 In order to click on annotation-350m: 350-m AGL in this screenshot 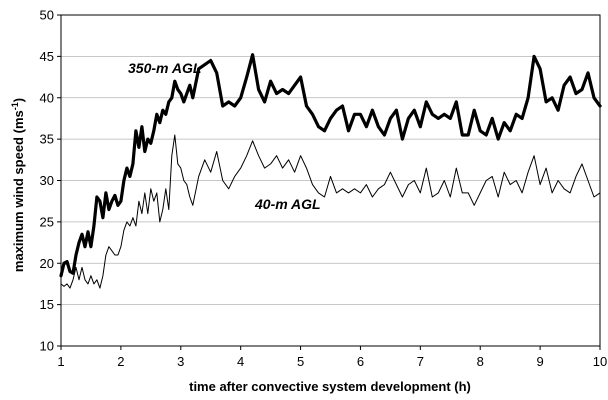, I will do `click(164, 68)`.